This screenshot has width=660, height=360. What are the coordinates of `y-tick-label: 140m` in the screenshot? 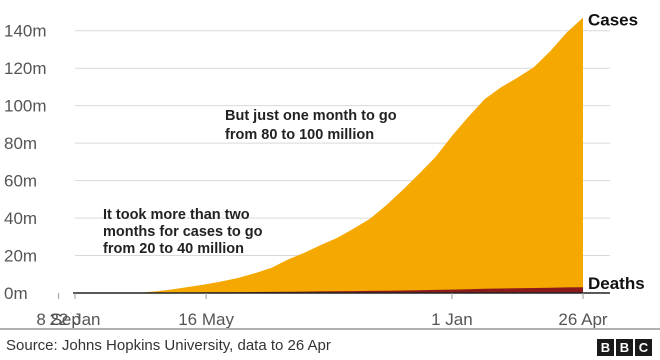 It's located at (25, 31).